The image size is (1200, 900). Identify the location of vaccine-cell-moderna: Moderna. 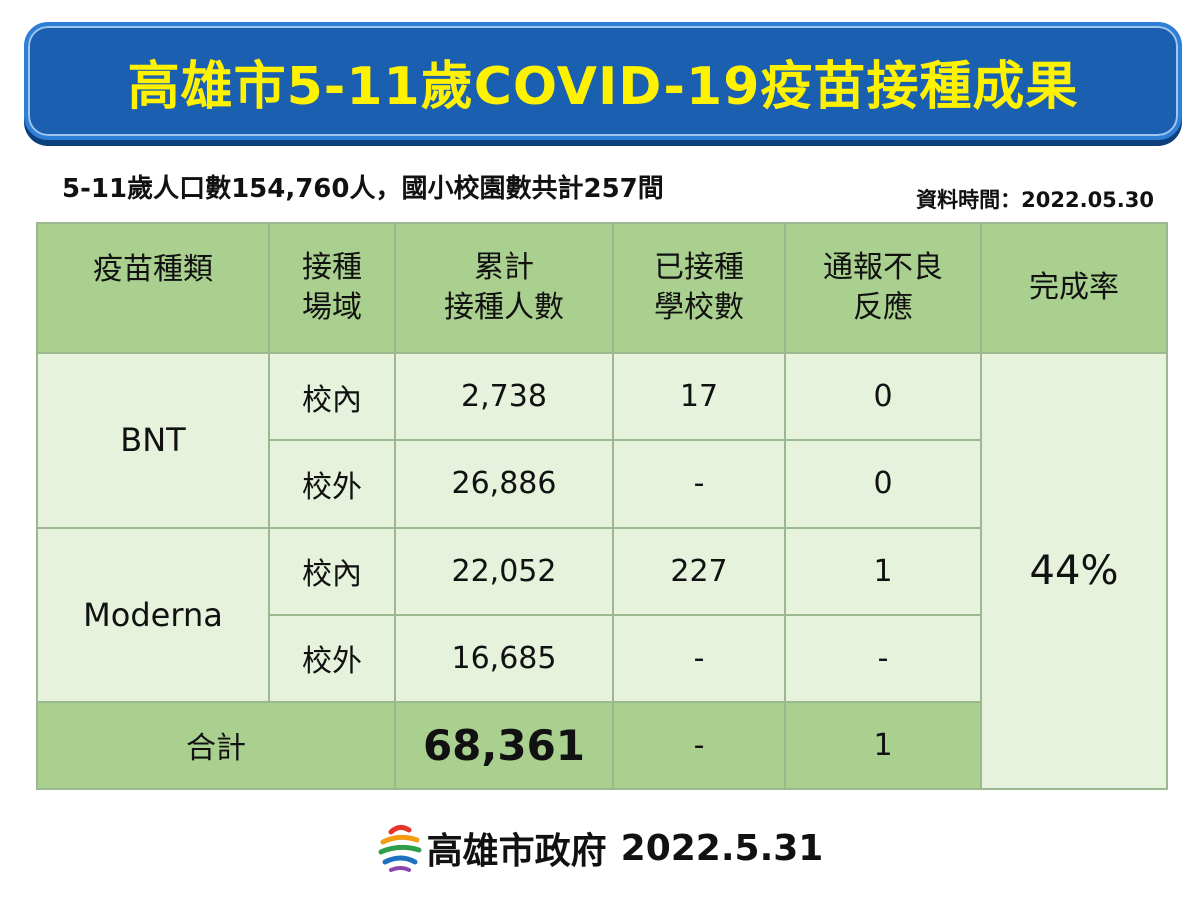
(153, 614).